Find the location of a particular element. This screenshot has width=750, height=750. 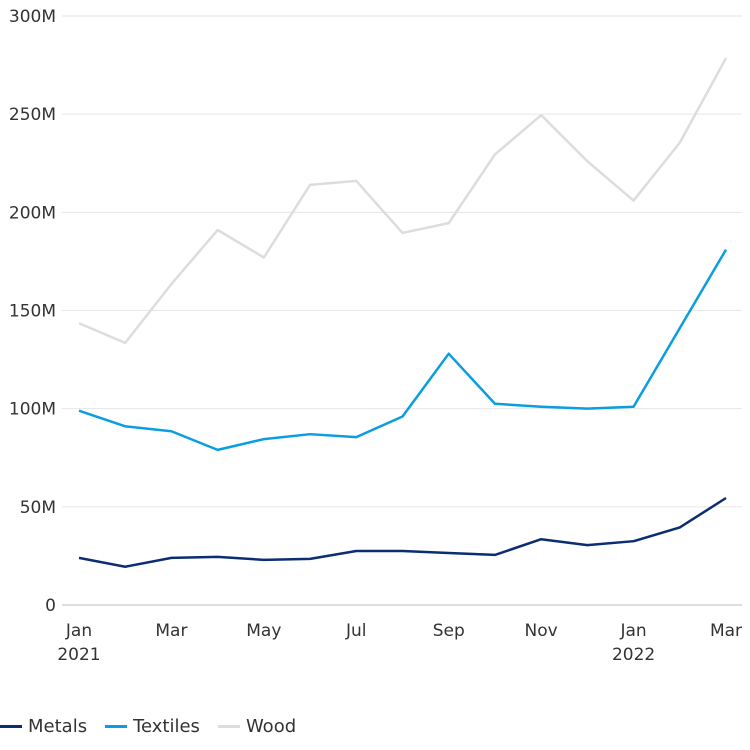

y-tick-label: 250M is located at coordinates (32, 115).